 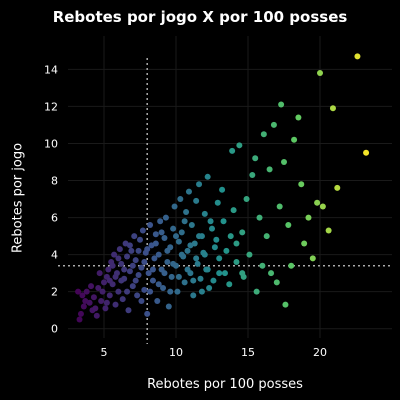 What do you see at coordinates (51, 143) in the screenshot?
I see `y-tick-label: 10` at bounding box center [51, 143].